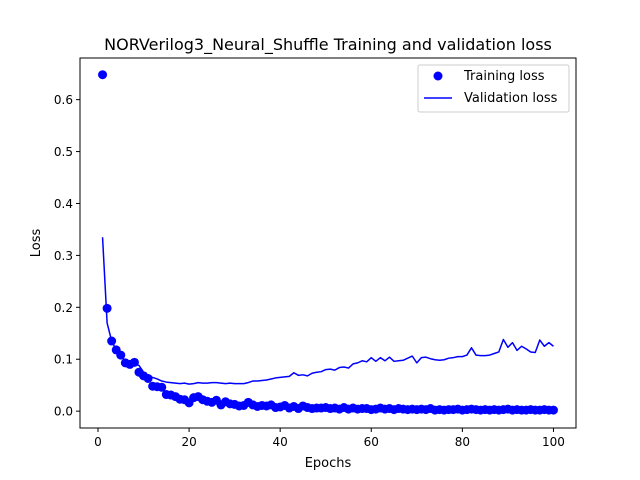 The height and width of the screenshot is (480, 640). Describe the element at coordinates (63, 152) in the screenshot. I see `y-tick-label: 0.5` at that location.